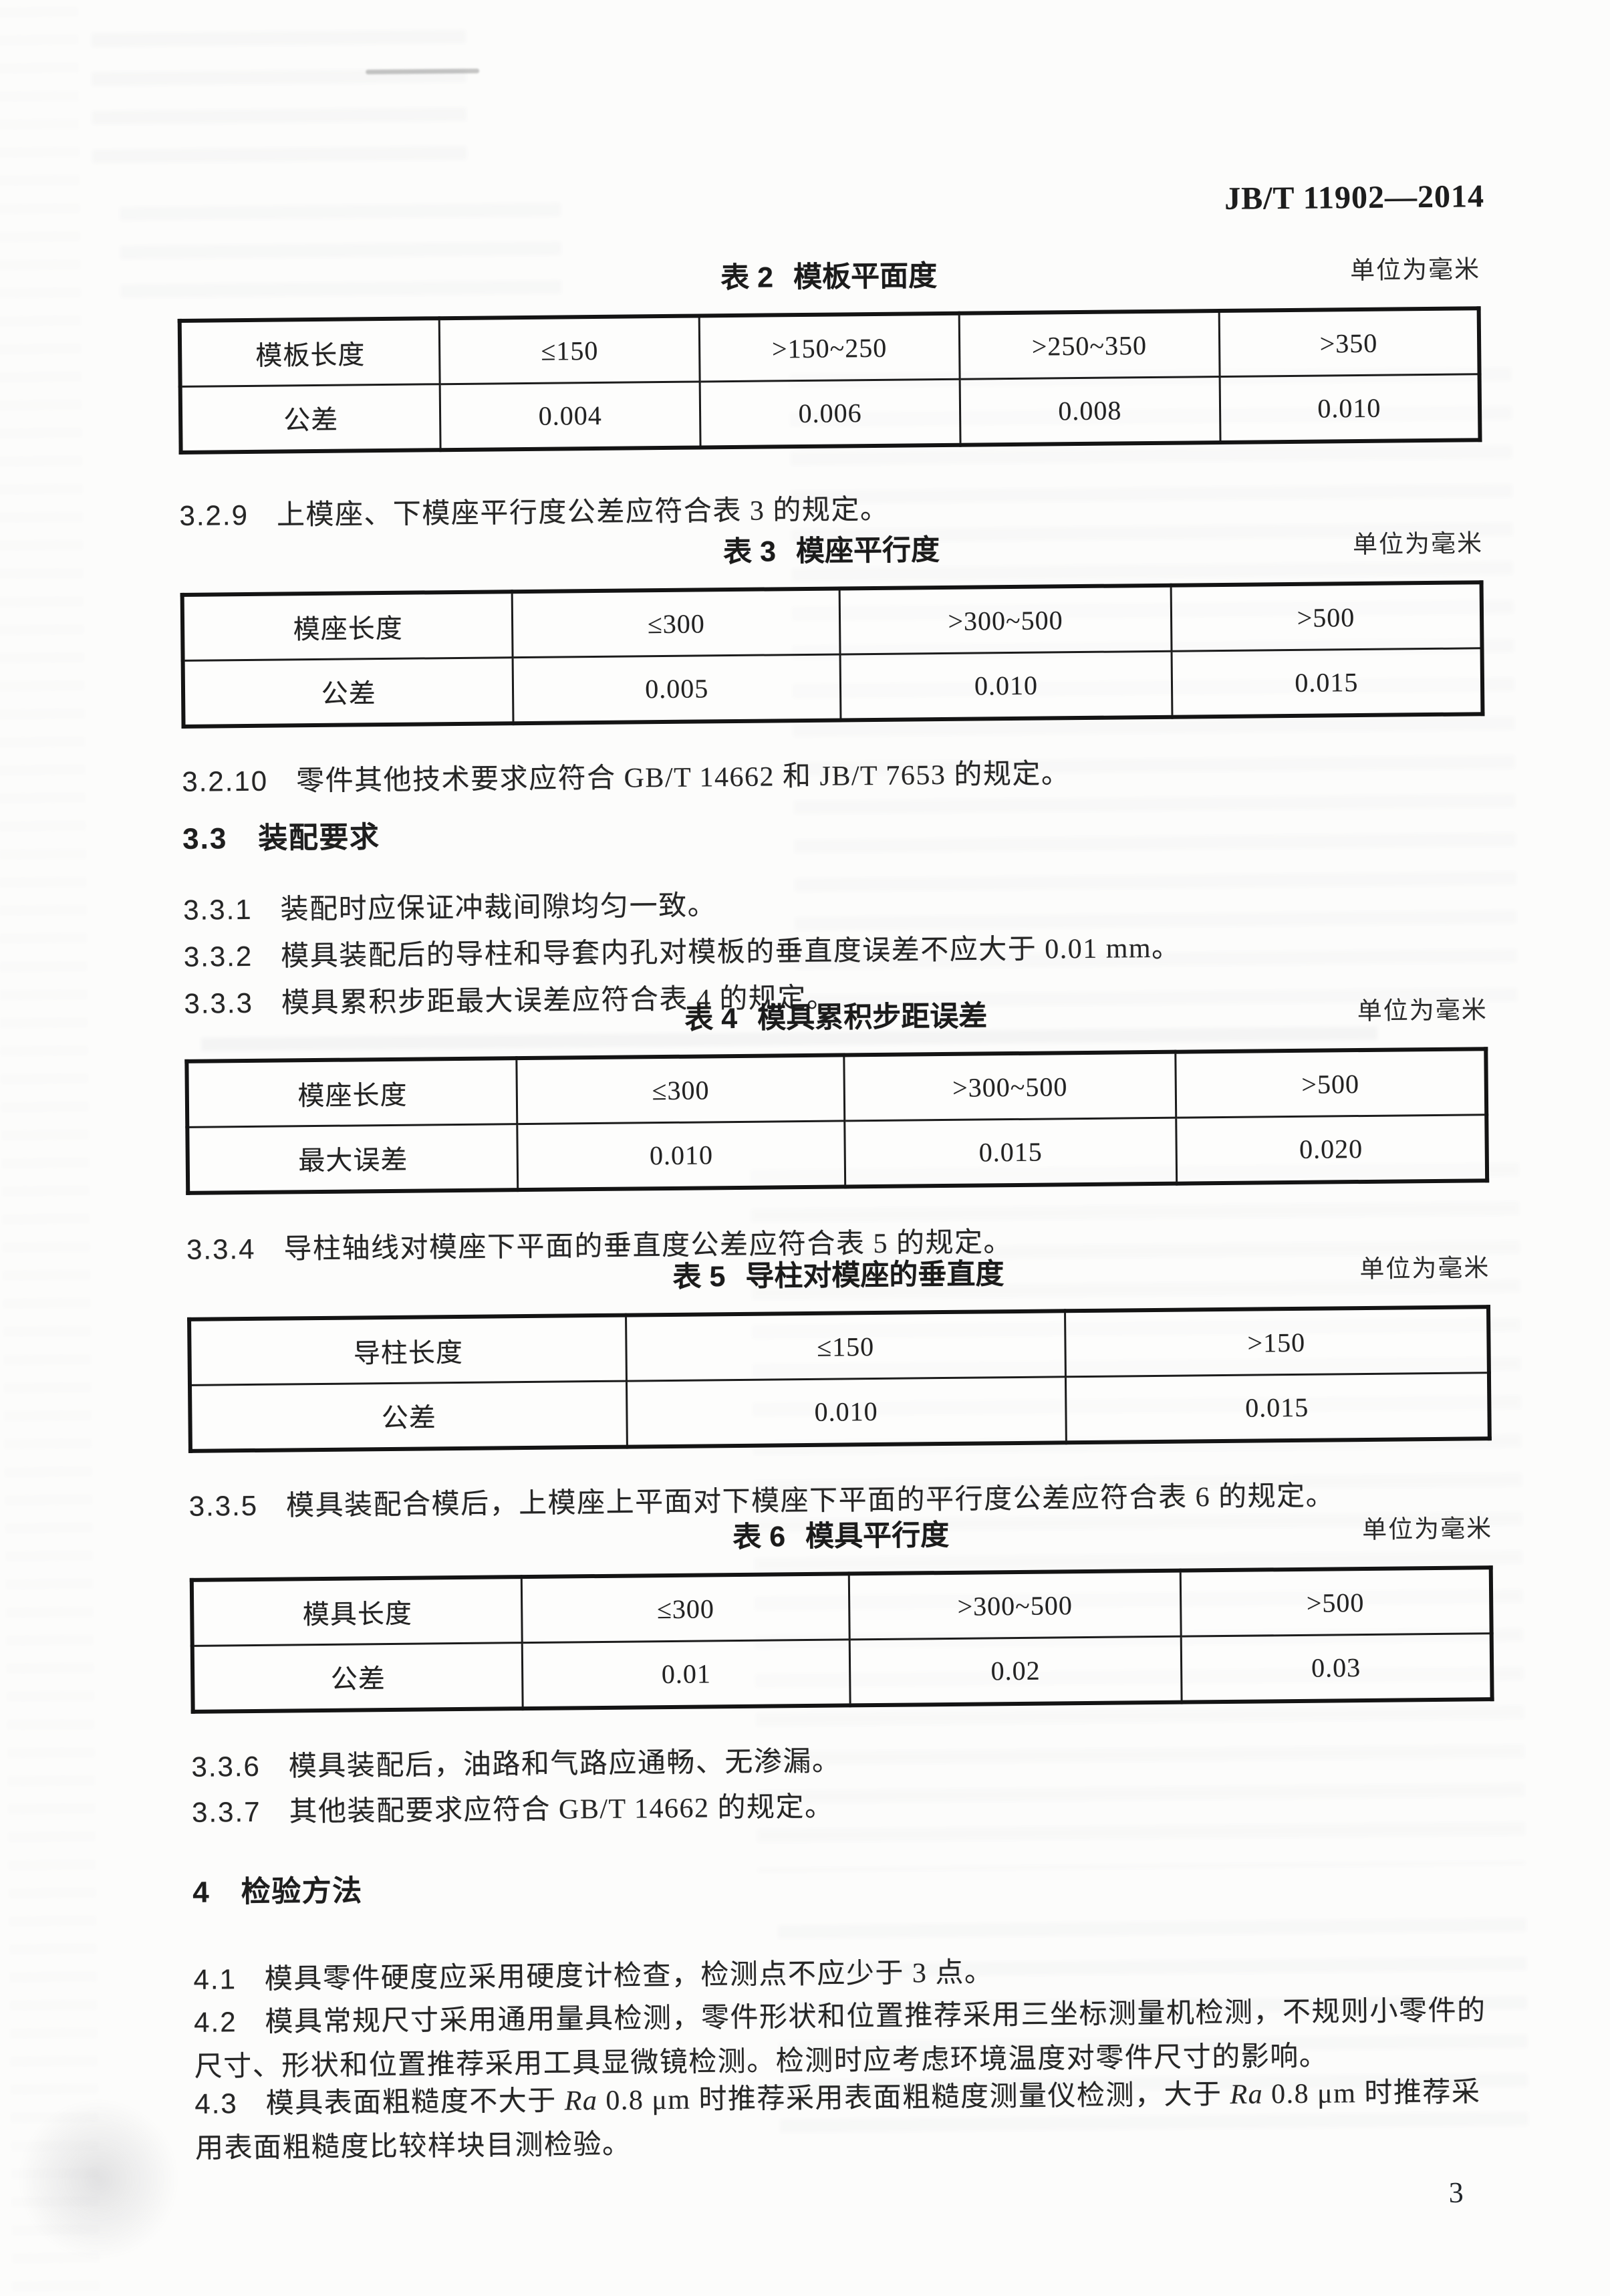 The width and height of the screenshot is (1610, 2296). Describe the element at coordinates (279, 101) in the screenshot. I see `bleedthrough-artifact` at that location.